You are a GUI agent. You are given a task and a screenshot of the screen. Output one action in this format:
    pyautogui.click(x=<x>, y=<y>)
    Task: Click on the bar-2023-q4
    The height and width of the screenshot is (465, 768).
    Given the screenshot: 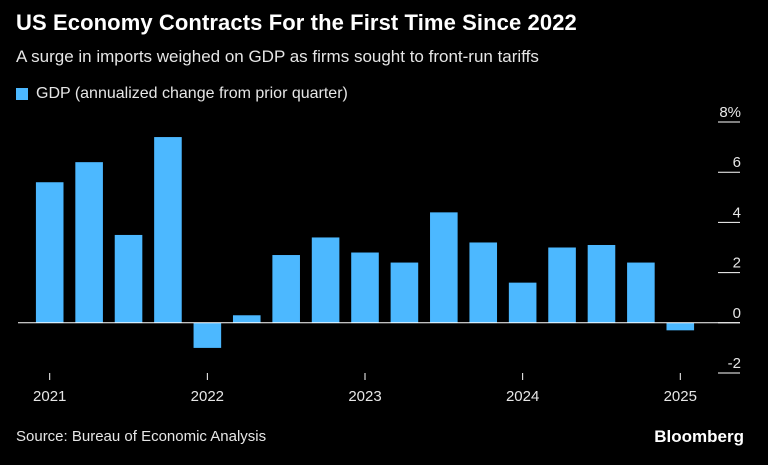 What is the action you would take?
    pyautogui.click(x=483, y=282)
    